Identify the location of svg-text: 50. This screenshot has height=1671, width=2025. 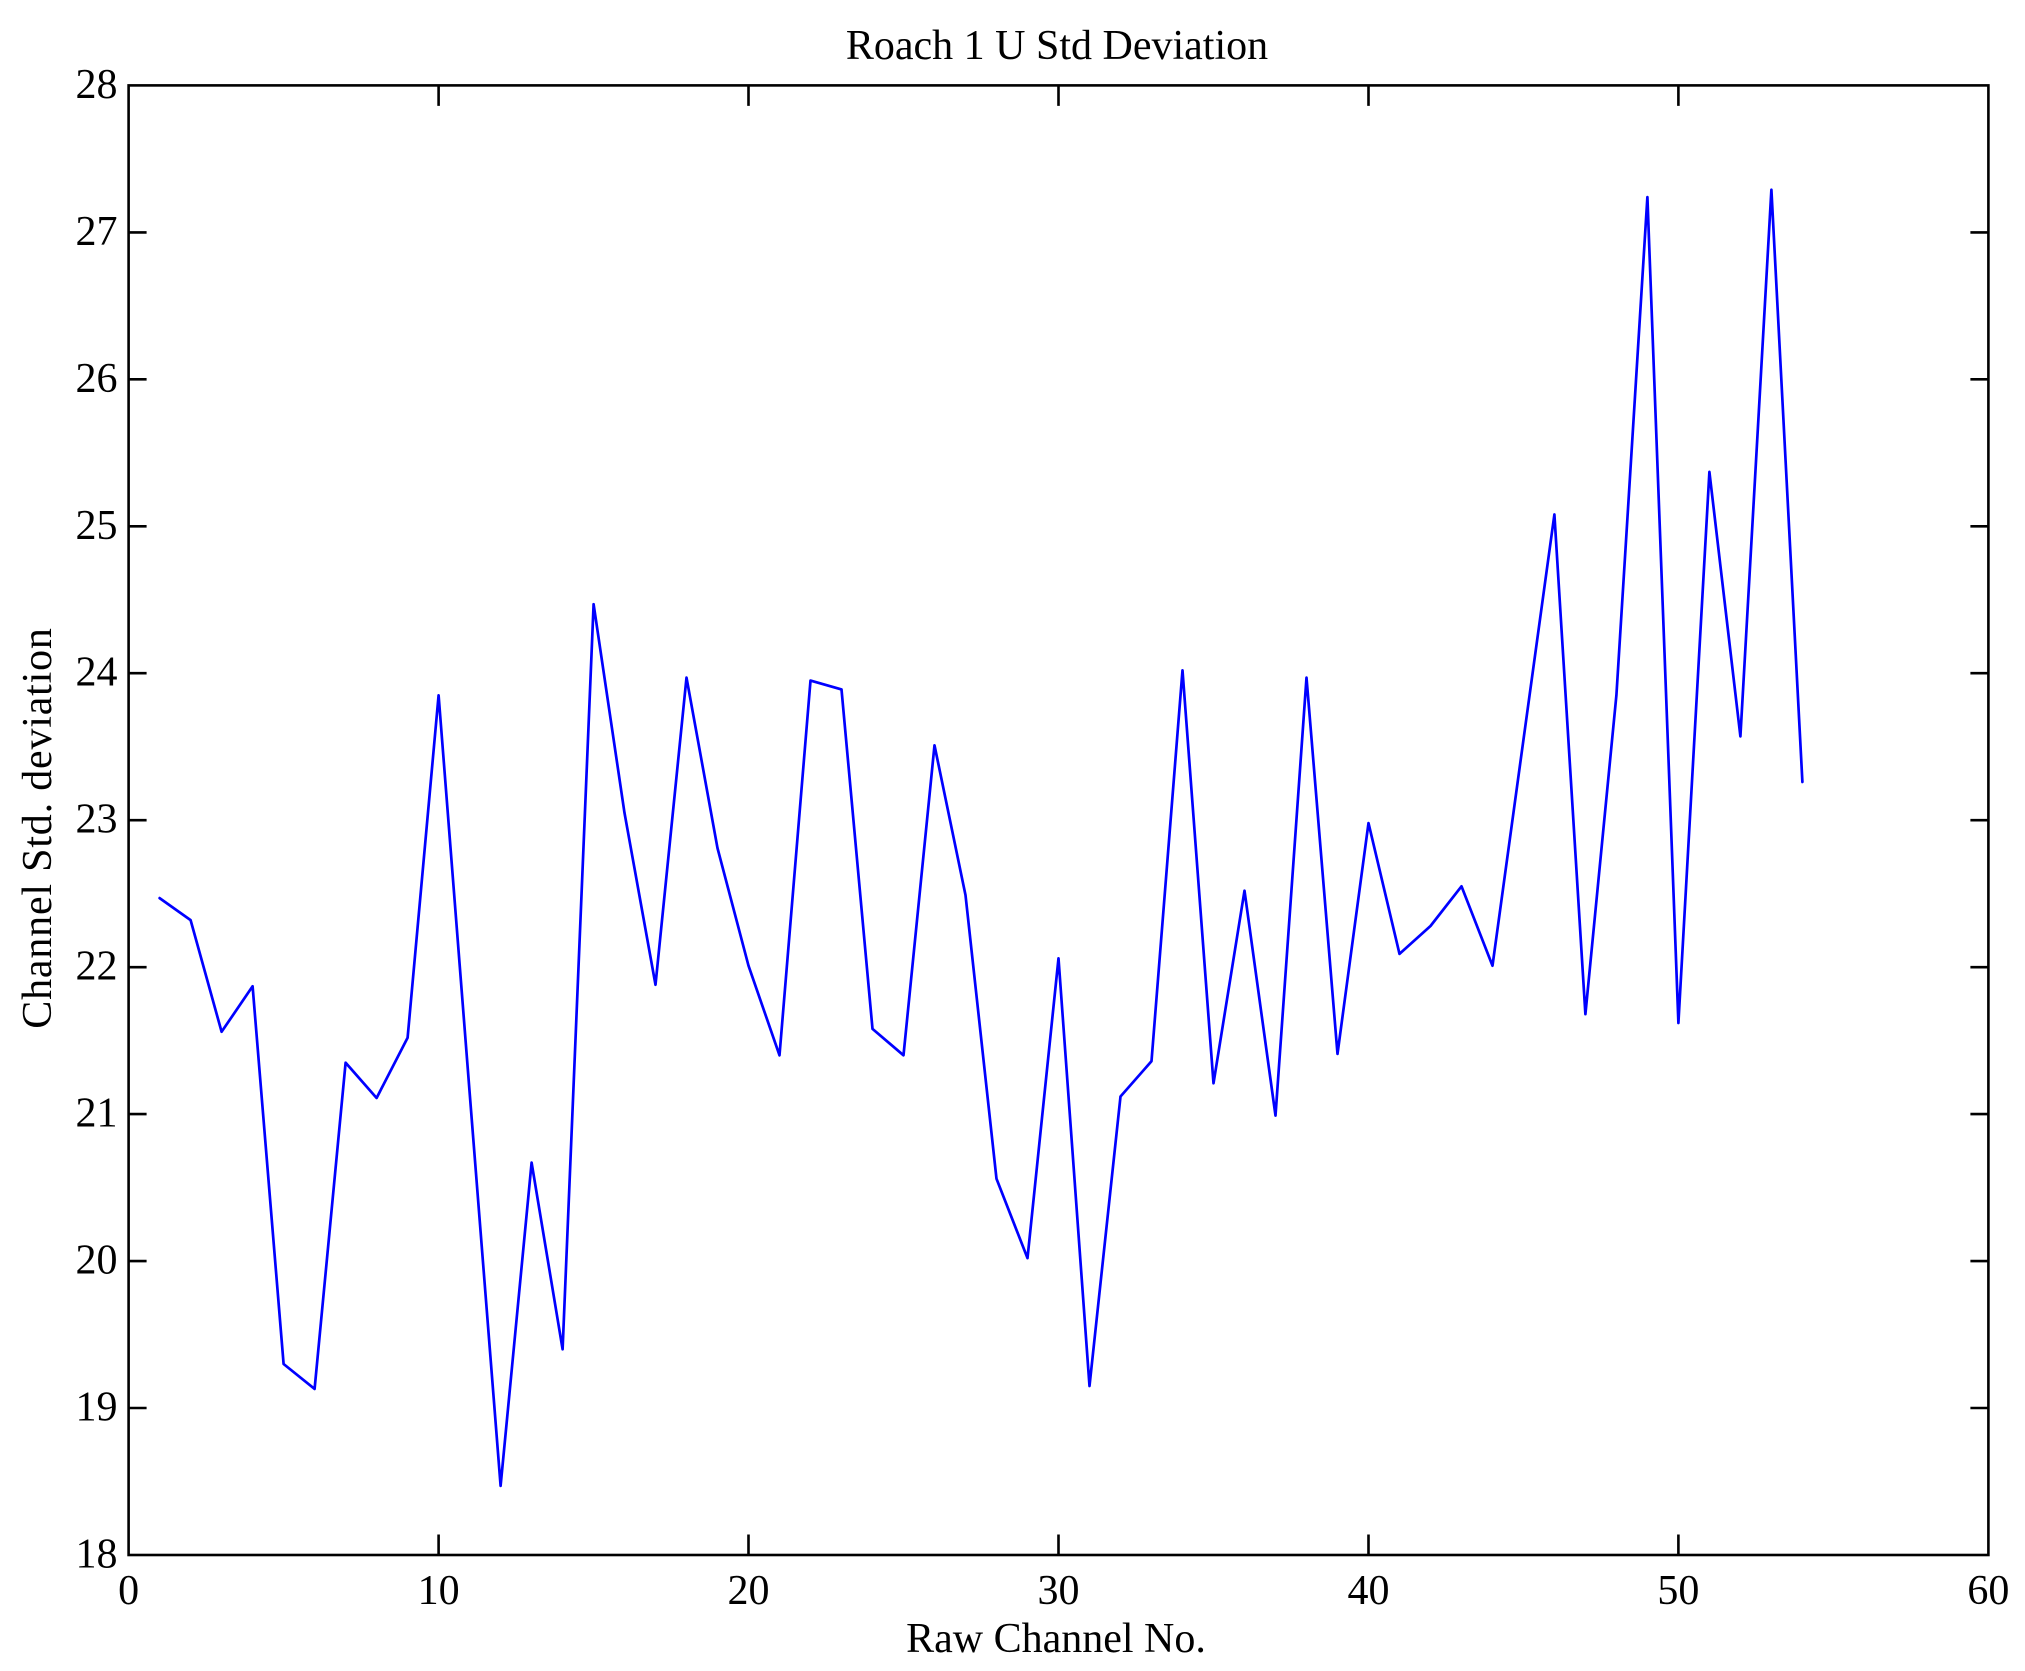
(1678, 1591).